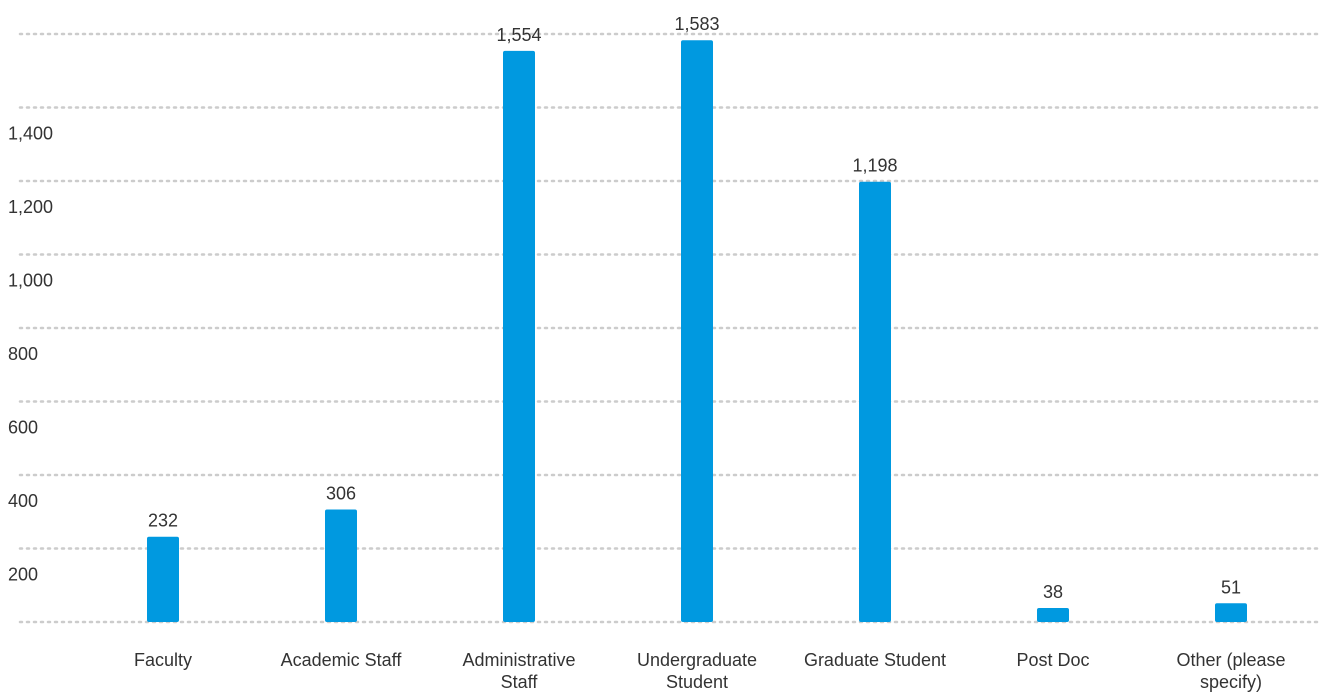  Describe the element at coordinates (1052, 660) in the screenshot. I see `x-category-label: Post Doc` at that location.